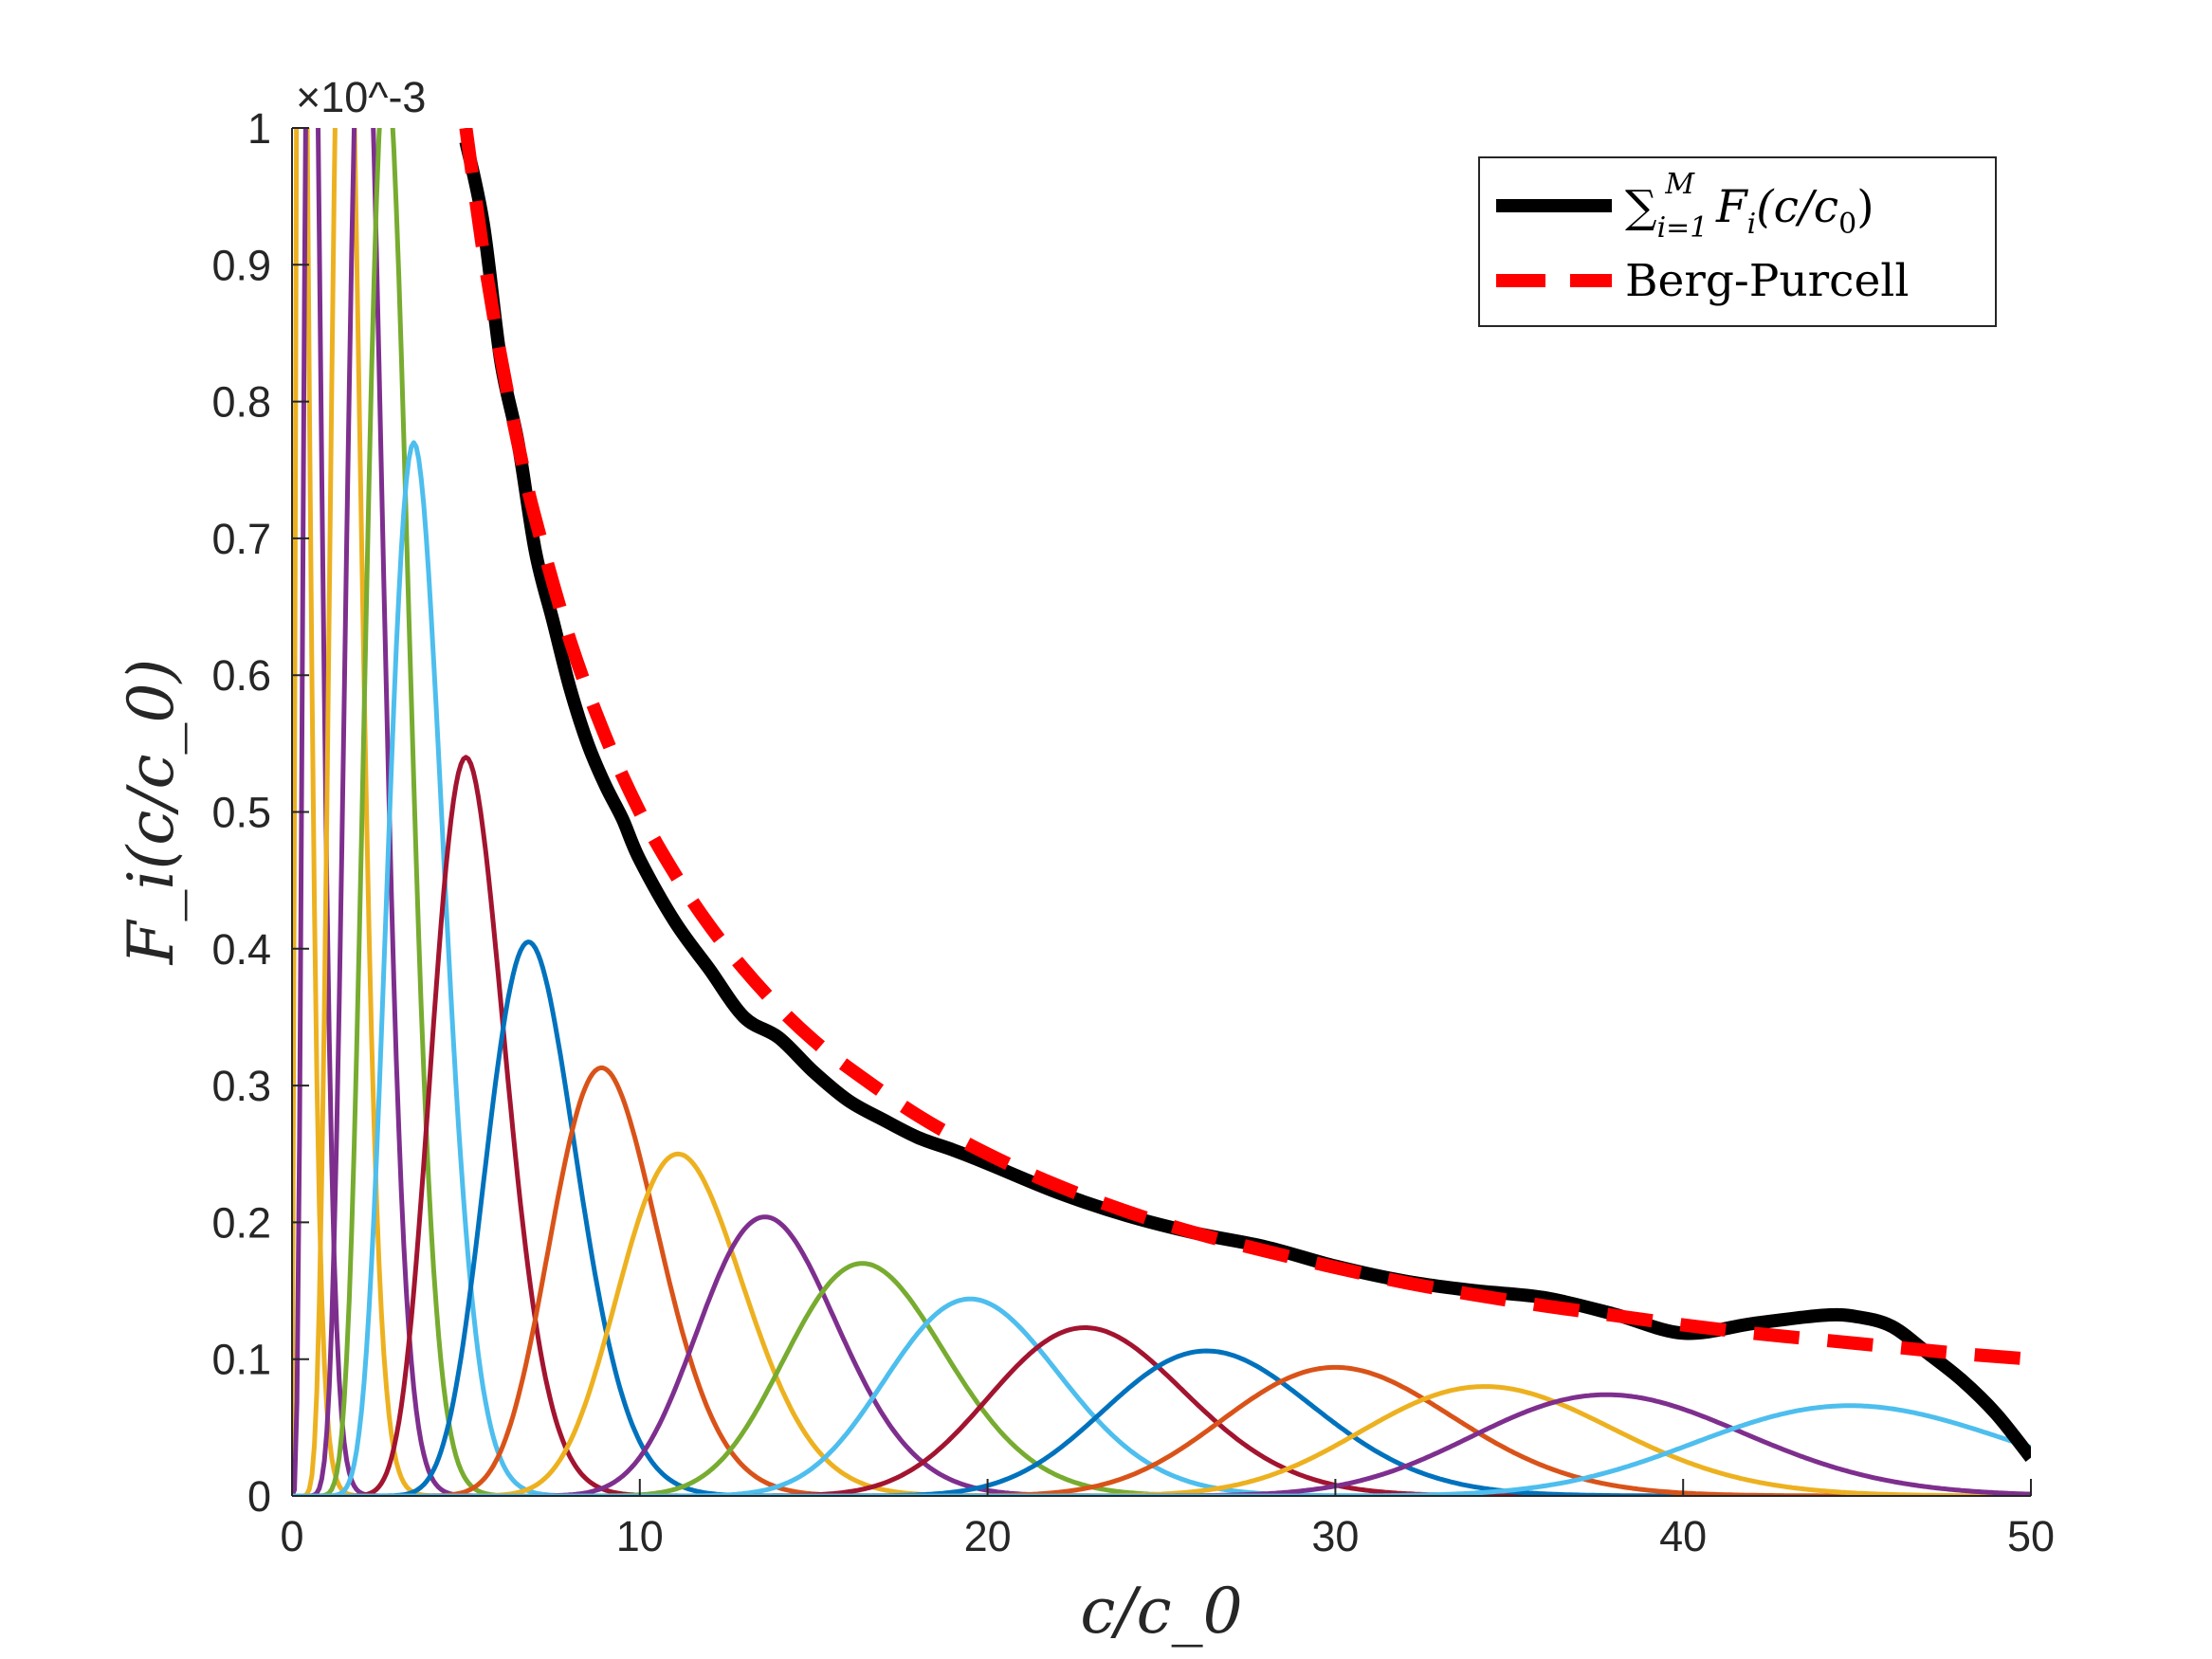 This screenshot has height=1659, width=2212. What do you see at coordinates (1683, 228) in the screenshot?
I see `sum-subscript: i=1` at bounding box center [1683, 228].